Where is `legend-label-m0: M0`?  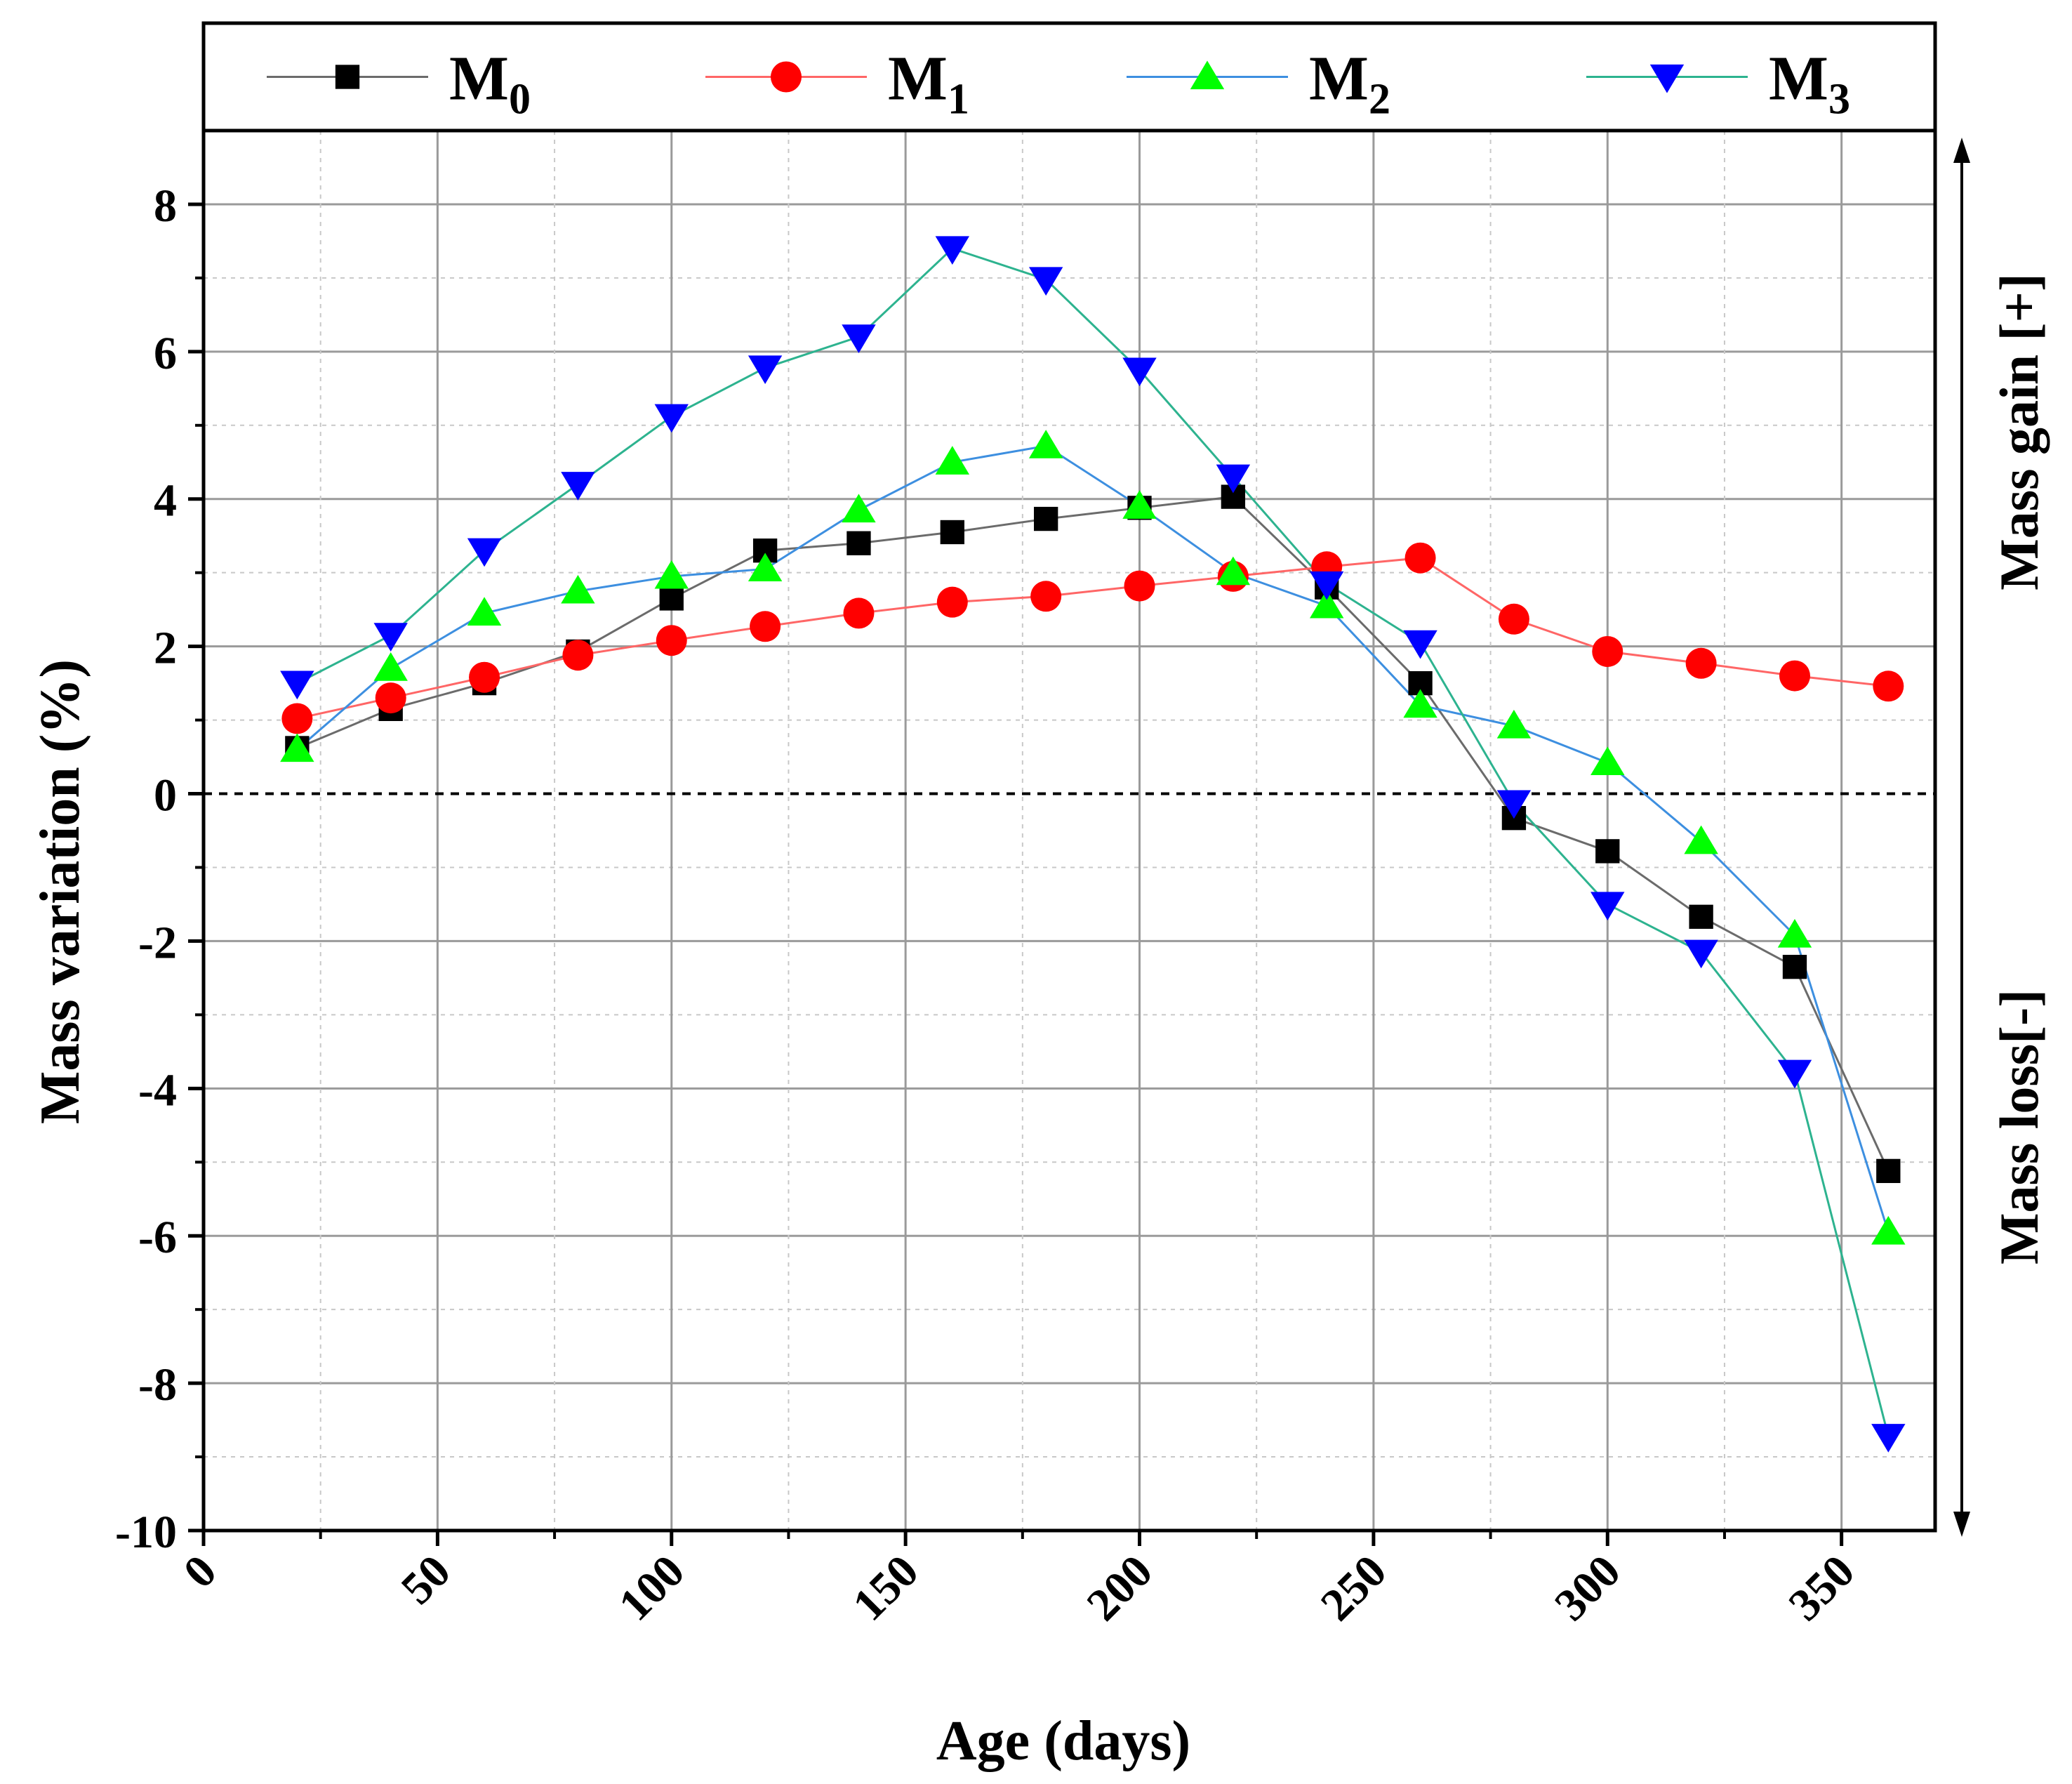
legend-label-m0: M0 is located at coordinates (490, 84).